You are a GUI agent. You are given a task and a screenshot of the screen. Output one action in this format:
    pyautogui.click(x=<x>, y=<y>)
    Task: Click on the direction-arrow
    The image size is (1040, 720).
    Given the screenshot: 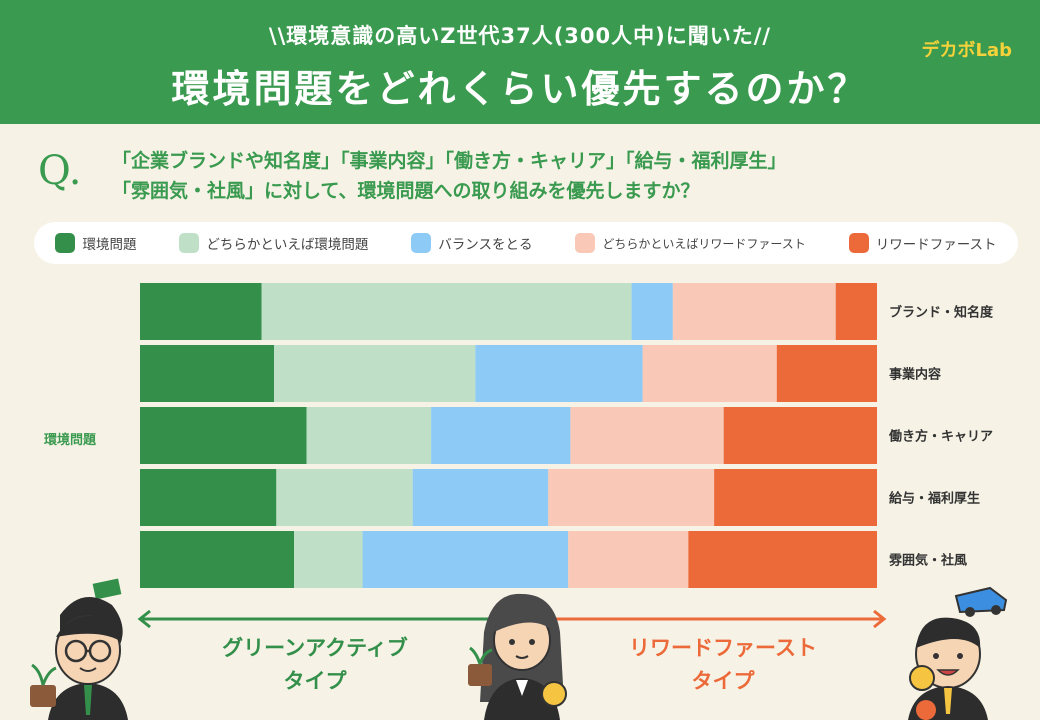 What is the action you would take?
    pyautogui.click(x=512, y=619)
    